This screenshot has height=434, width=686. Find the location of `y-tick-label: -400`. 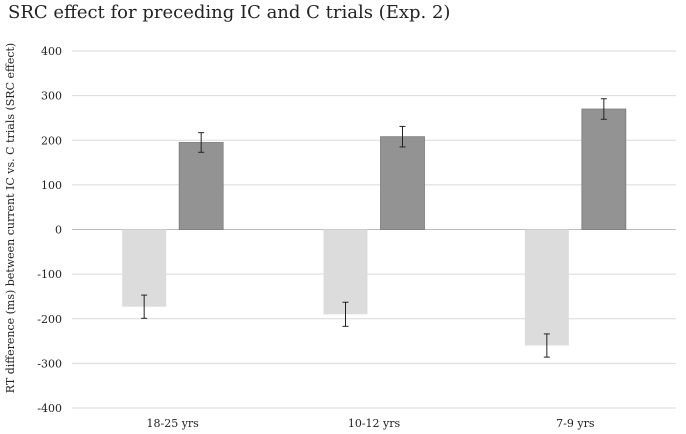

y-tick-label: -400 is located at coordinates (49, 408).